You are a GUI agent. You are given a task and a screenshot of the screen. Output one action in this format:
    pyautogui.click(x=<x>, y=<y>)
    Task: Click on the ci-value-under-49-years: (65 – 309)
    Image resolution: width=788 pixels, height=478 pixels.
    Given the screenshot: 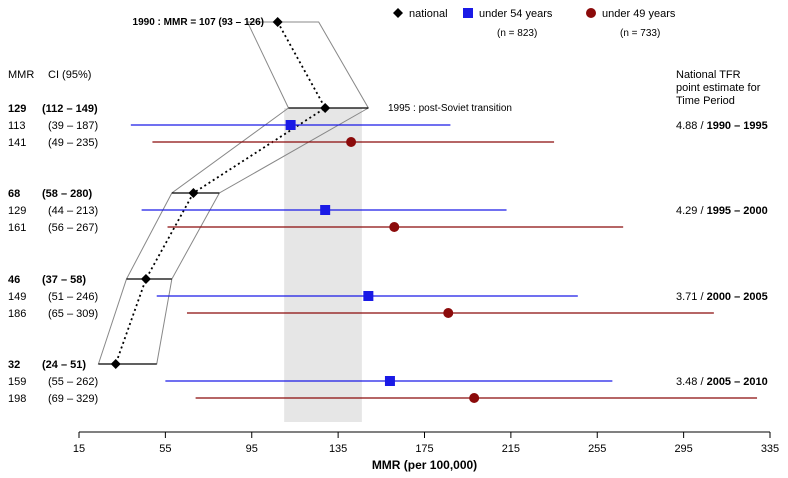 What is the action you would take?
    pyautogui.click(x=73, y=314)
    